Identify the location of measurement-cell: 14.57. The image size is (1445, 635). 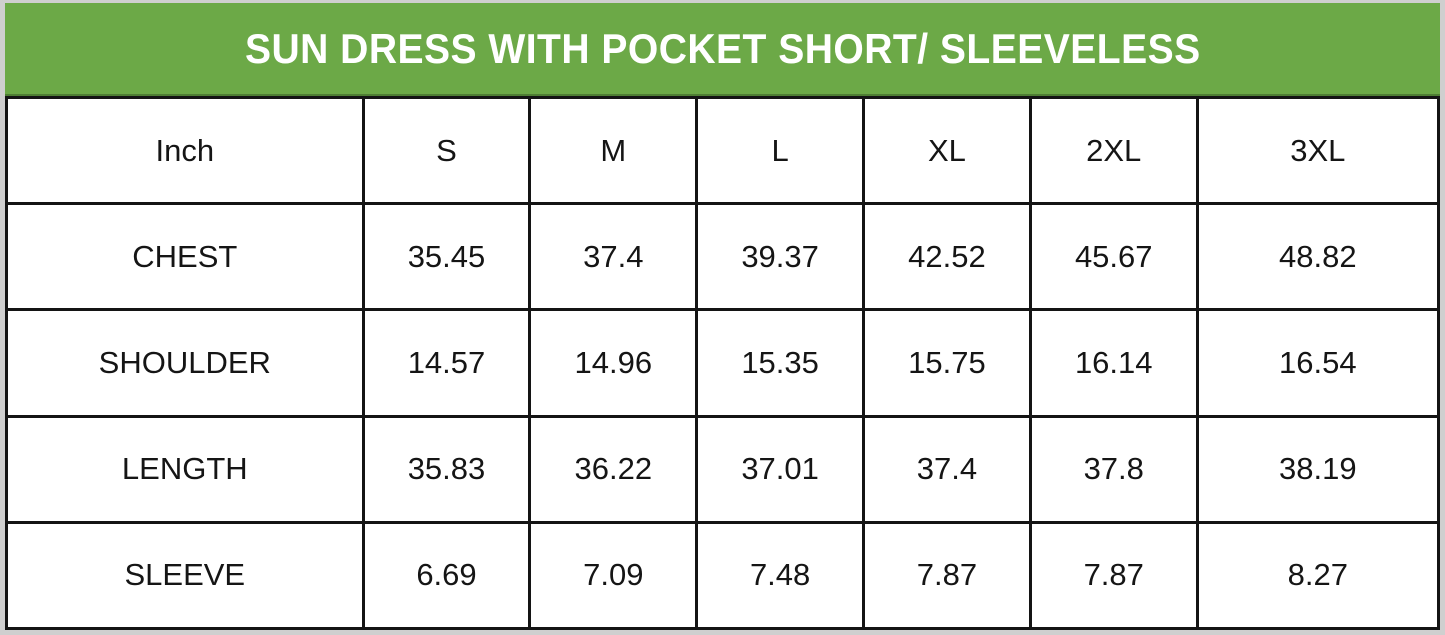
(446, 363).